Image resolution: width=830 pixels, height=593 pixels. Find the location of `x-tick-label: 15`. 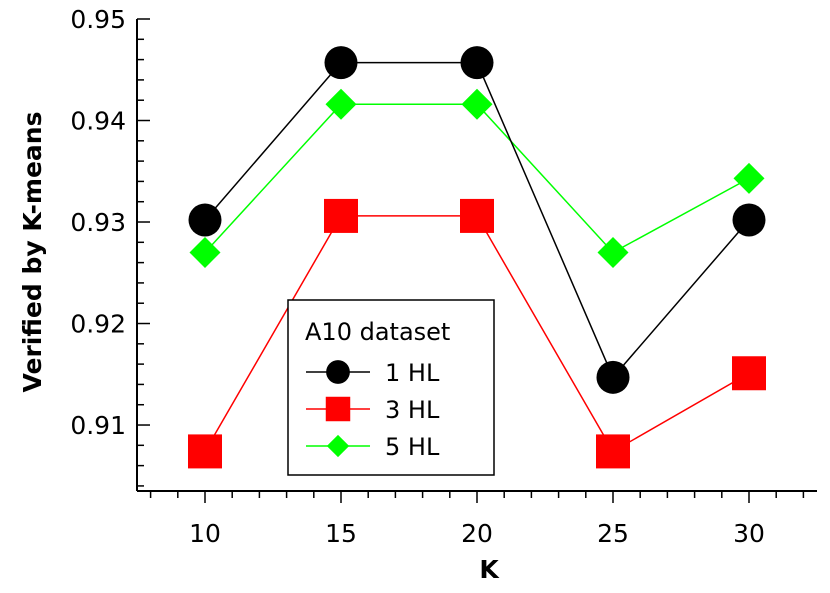

x-tick-label: 15 is located at coordinates (341, 533).